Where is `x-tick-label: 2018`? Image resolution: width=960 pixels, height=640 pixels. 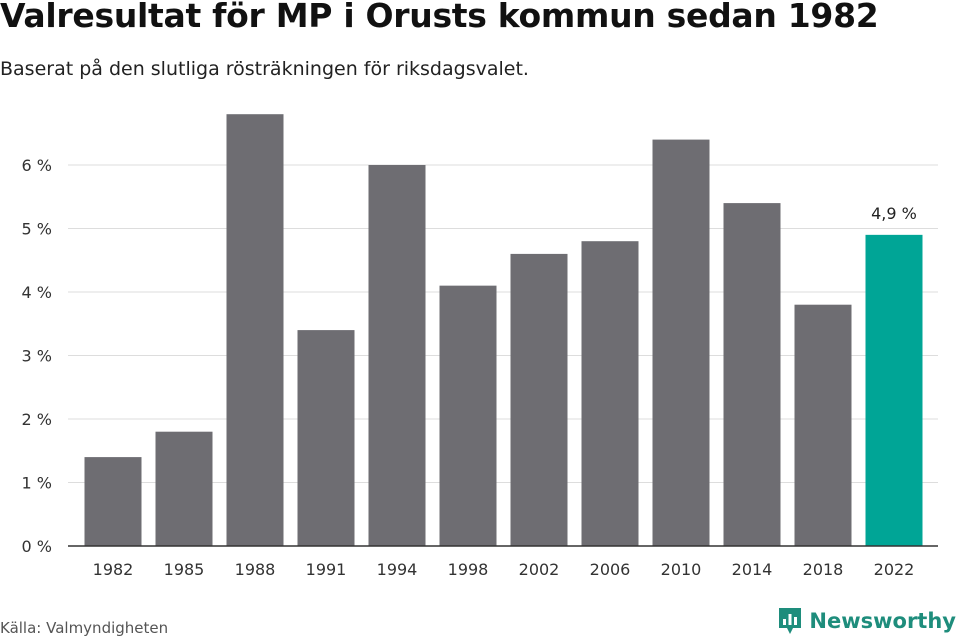
x-tick-label: 2018 is located at coordinates (823, 569).